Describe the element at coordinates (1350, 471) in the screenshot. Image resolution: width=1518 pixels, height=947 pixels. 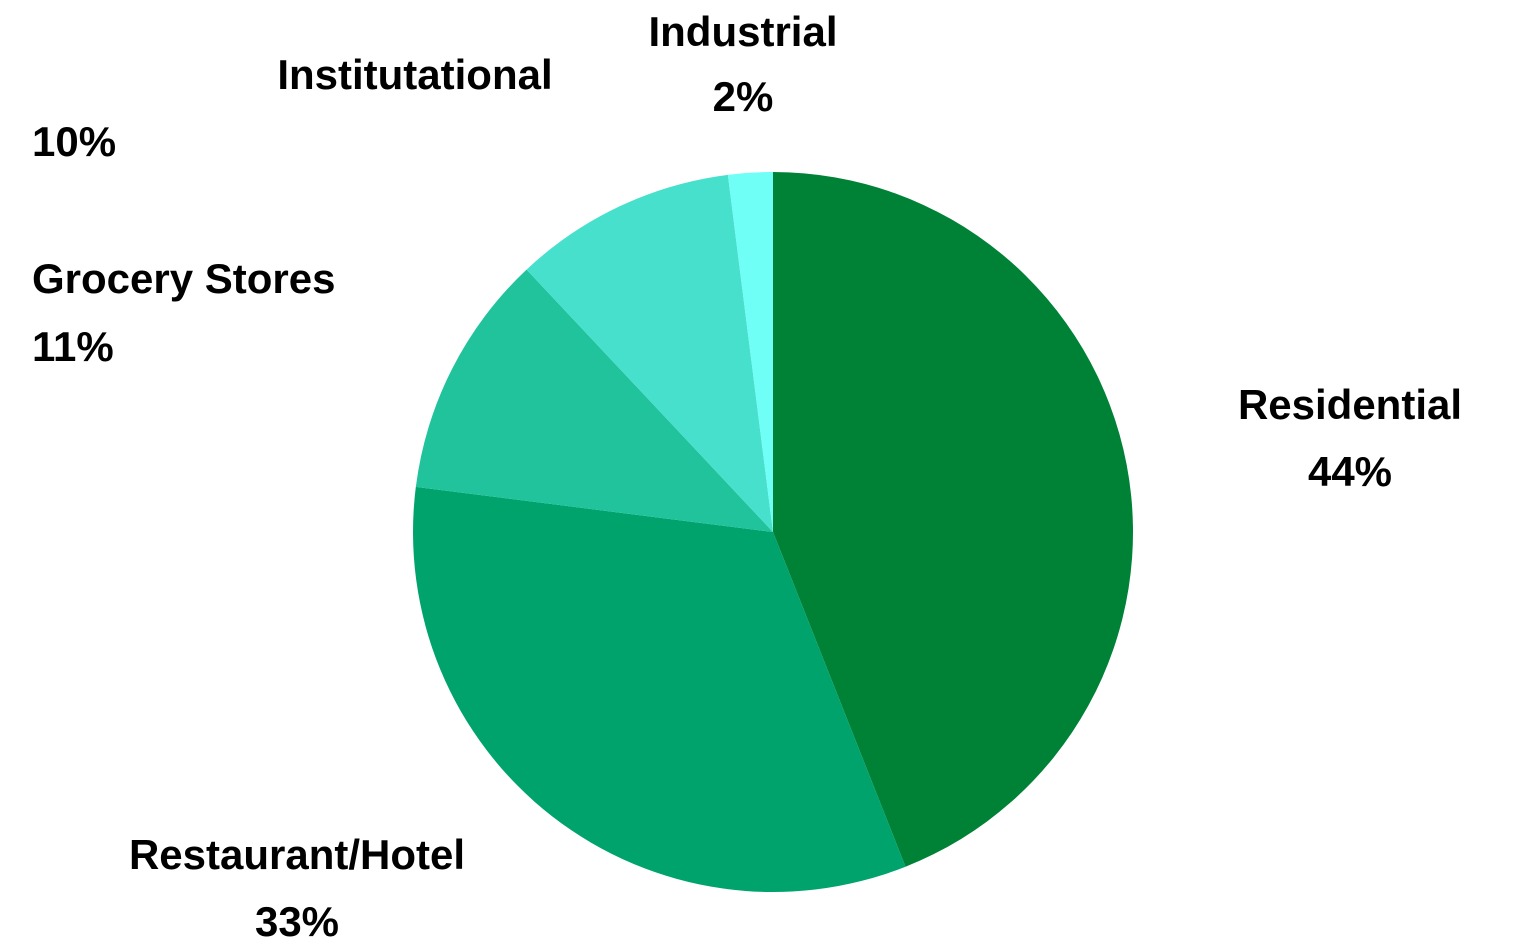
I see `slice-value-label: 44%` at that location.